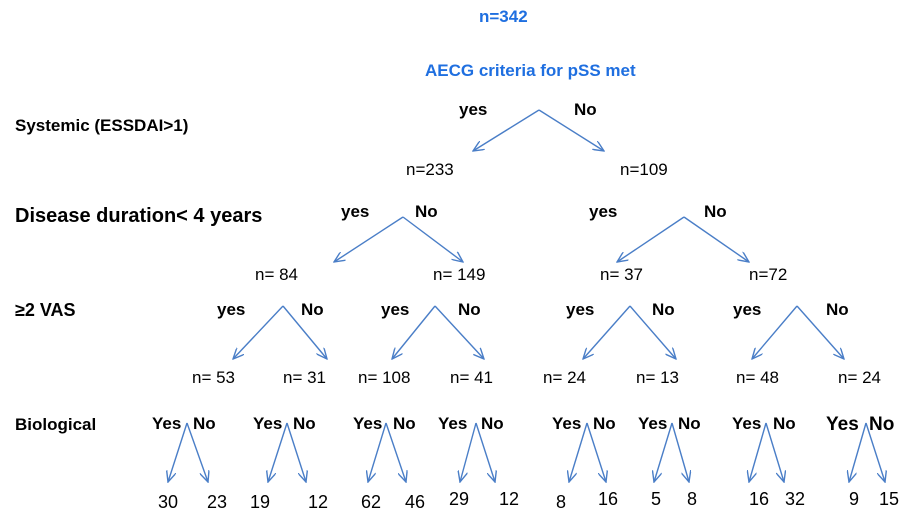  What do you see at coordinates (622, 274) in the screenshot?
I see `l2b-count-left: n= 37` at bounding box center [622, 274].